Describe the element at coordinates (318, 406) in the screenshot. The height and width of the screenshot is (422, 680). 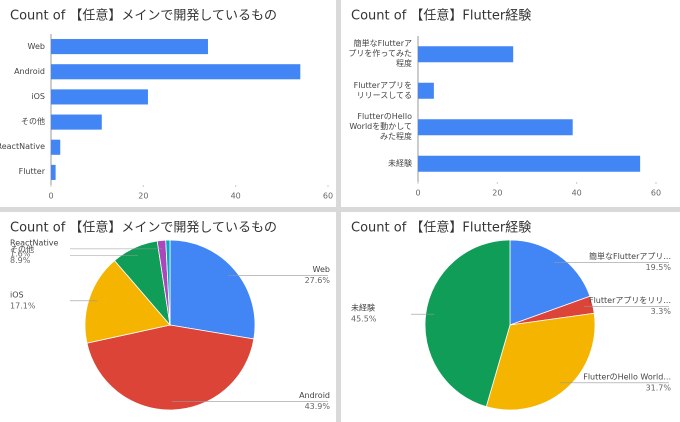
I see `slice-value-label: 43.9%` at that location.